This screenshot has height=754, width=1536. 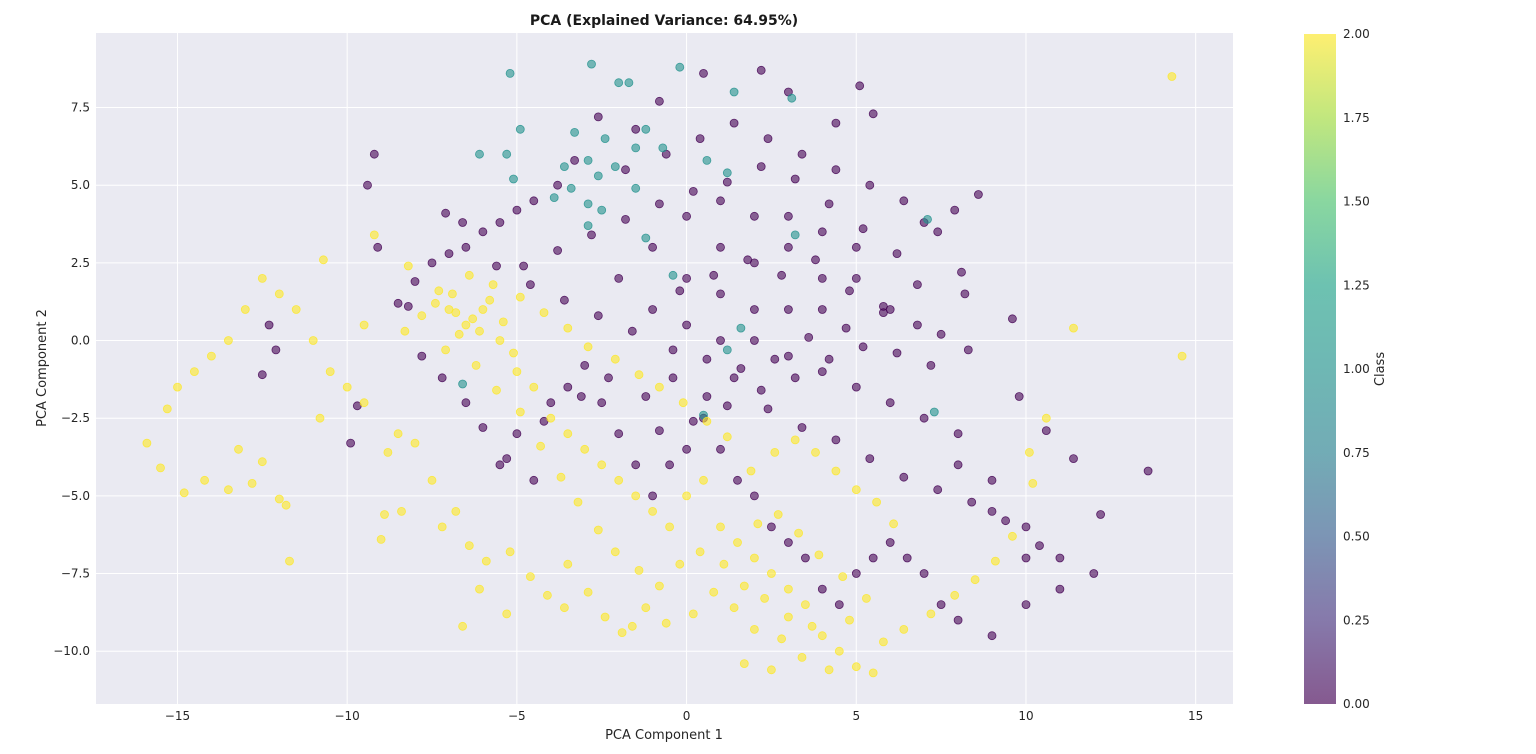 What do you see at coordinates (1356, 202) in the screenshot?
I see `colorbar-tick-label: 1.50` at bounding box center [1356, 202].